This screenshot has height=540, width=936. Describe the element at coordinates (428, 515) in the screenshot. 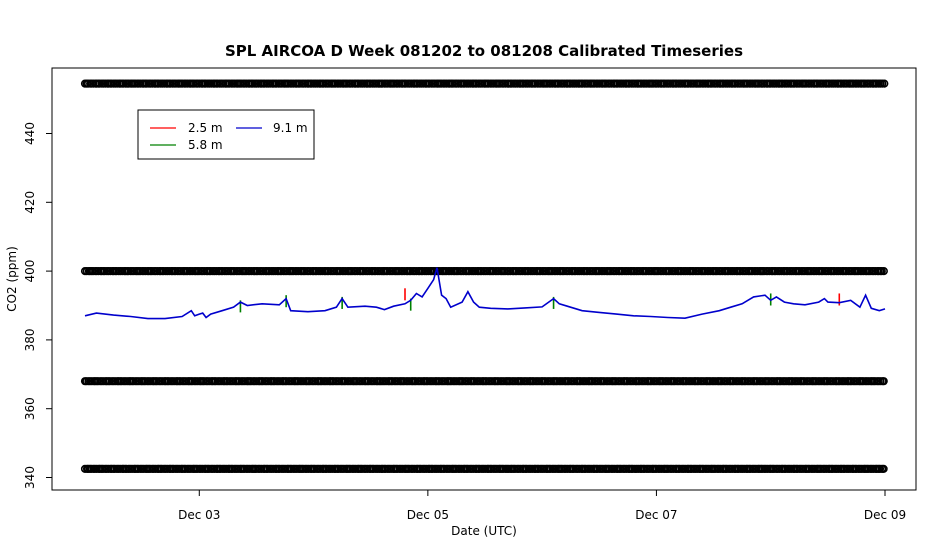

I see `x-tick-label-1: Dec 05` at that location.